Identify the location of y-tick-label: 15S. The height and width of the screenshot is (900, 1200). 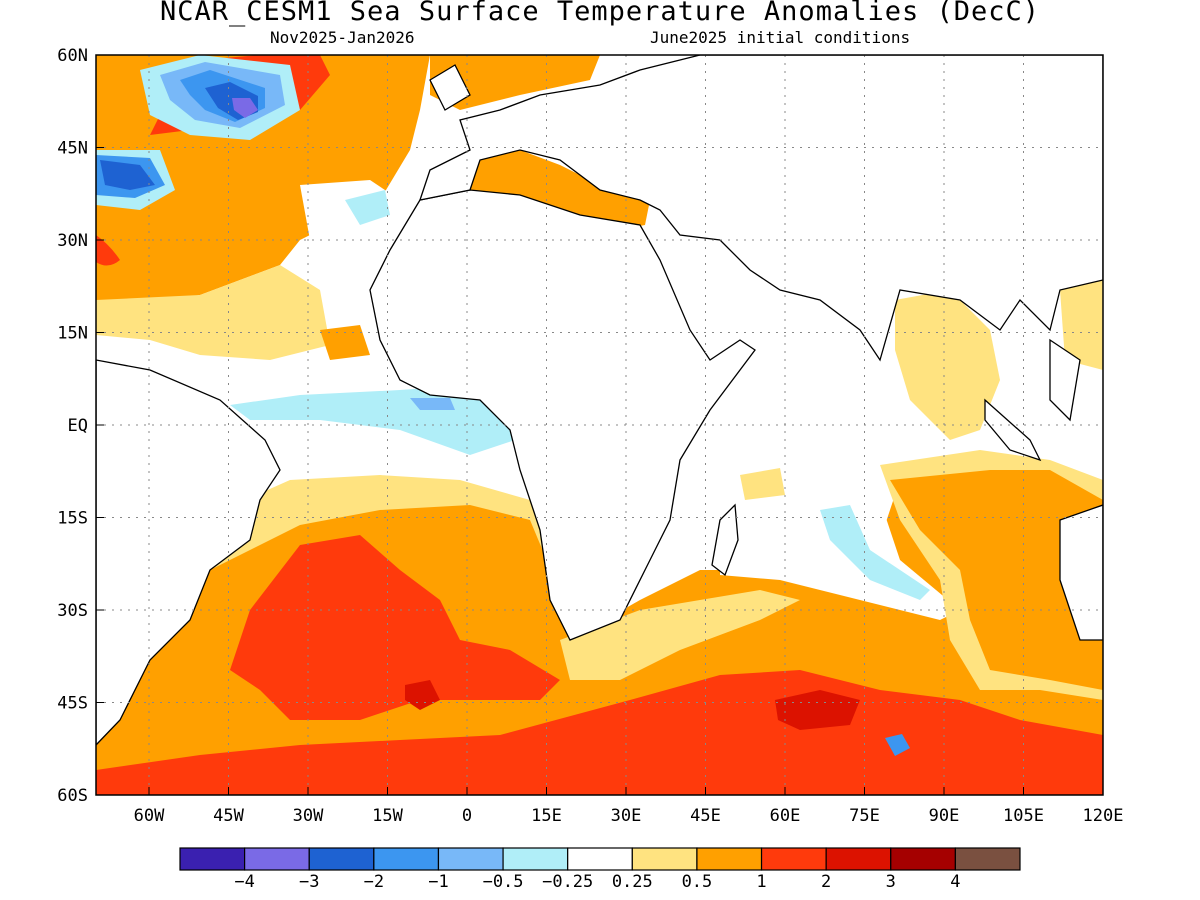
(72, 519).